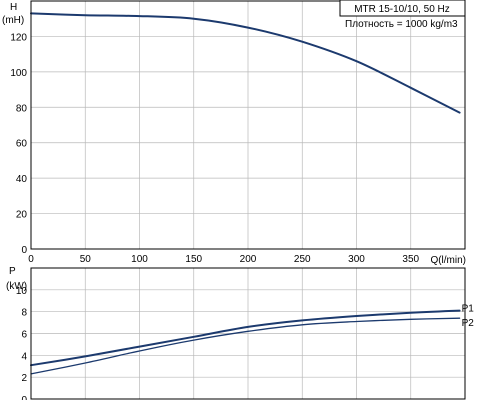  I want to click on density-note: Плотность = 1000 kg/m3, so click(401, 24).